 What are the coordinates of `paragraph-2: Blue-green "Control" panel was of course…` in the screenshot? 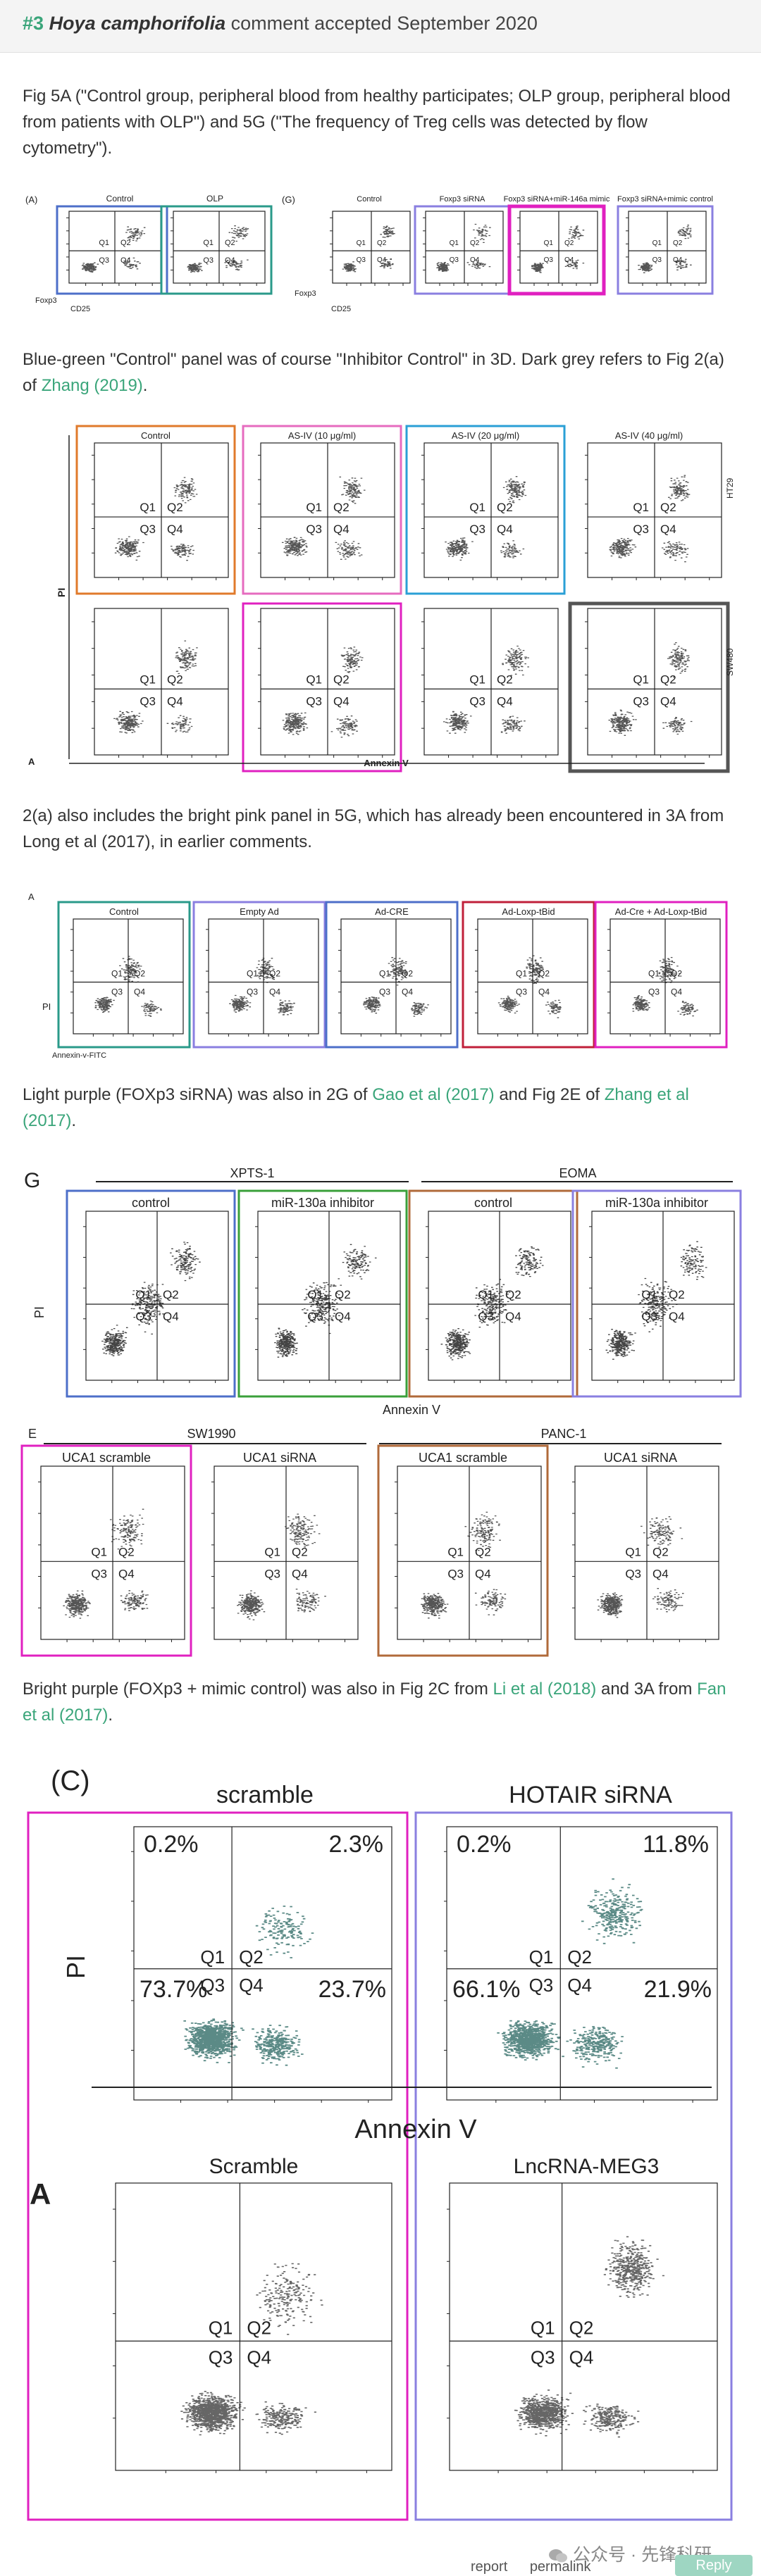 It's located at (378, 372).